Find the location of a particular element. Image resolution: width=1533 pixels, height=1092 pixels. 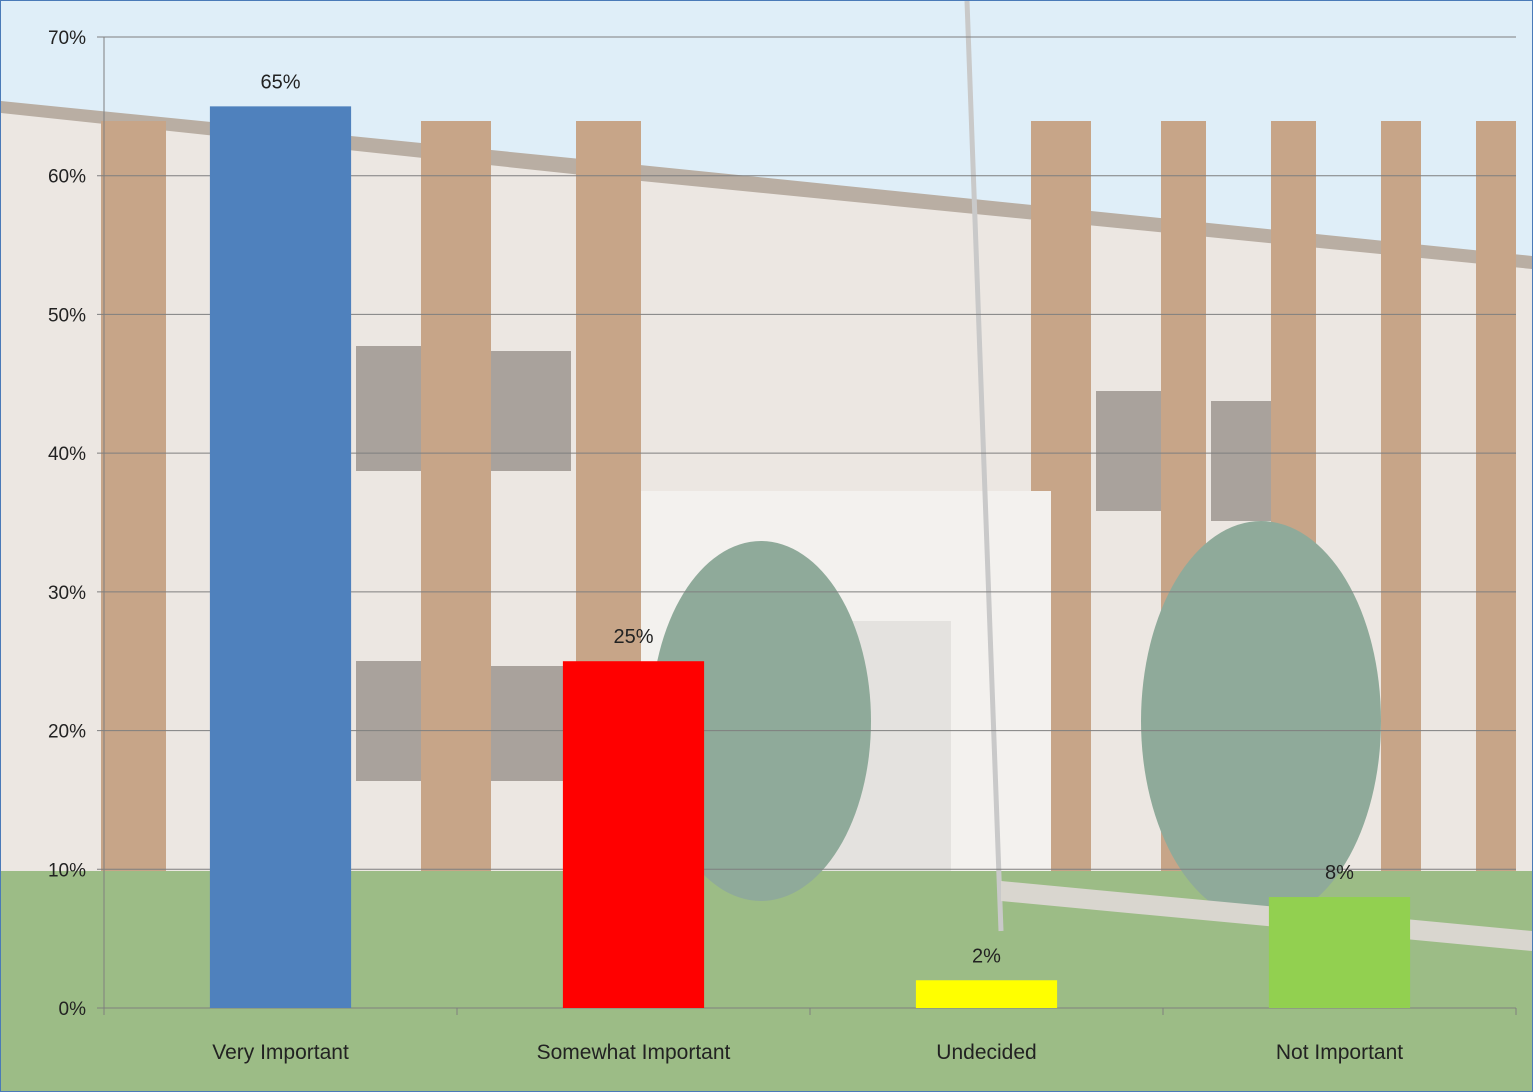

data-label: 65% is located at coordinates (280, 82).